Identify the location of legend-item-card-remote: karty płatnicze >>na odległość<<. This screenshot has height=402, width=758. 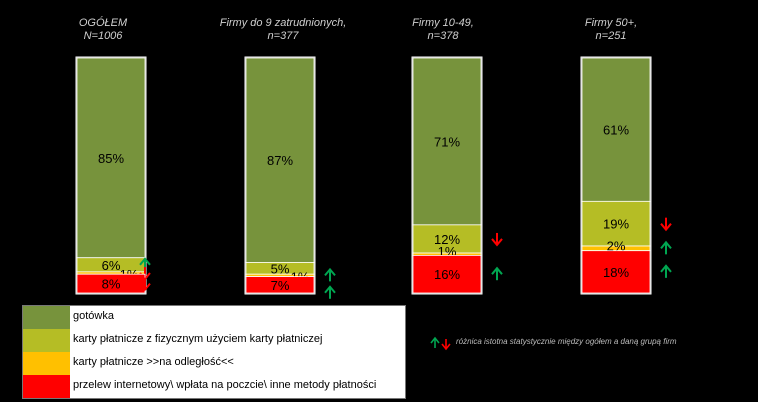
(214, 363).